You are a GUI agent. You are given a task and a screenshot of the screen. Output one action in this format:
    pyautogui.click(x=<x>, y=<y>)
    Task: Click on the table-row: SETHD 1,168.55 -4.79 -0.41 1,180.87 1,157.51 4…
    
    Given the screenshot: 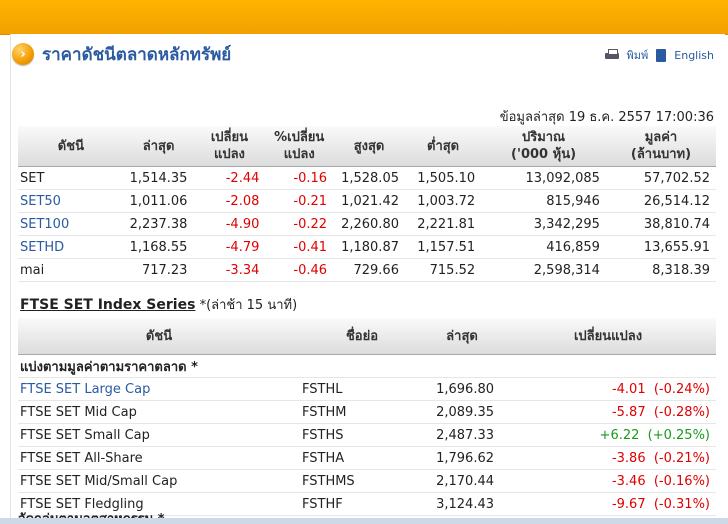 What is the action you would take?
    pyautogui.click(x=367, y=247)
    